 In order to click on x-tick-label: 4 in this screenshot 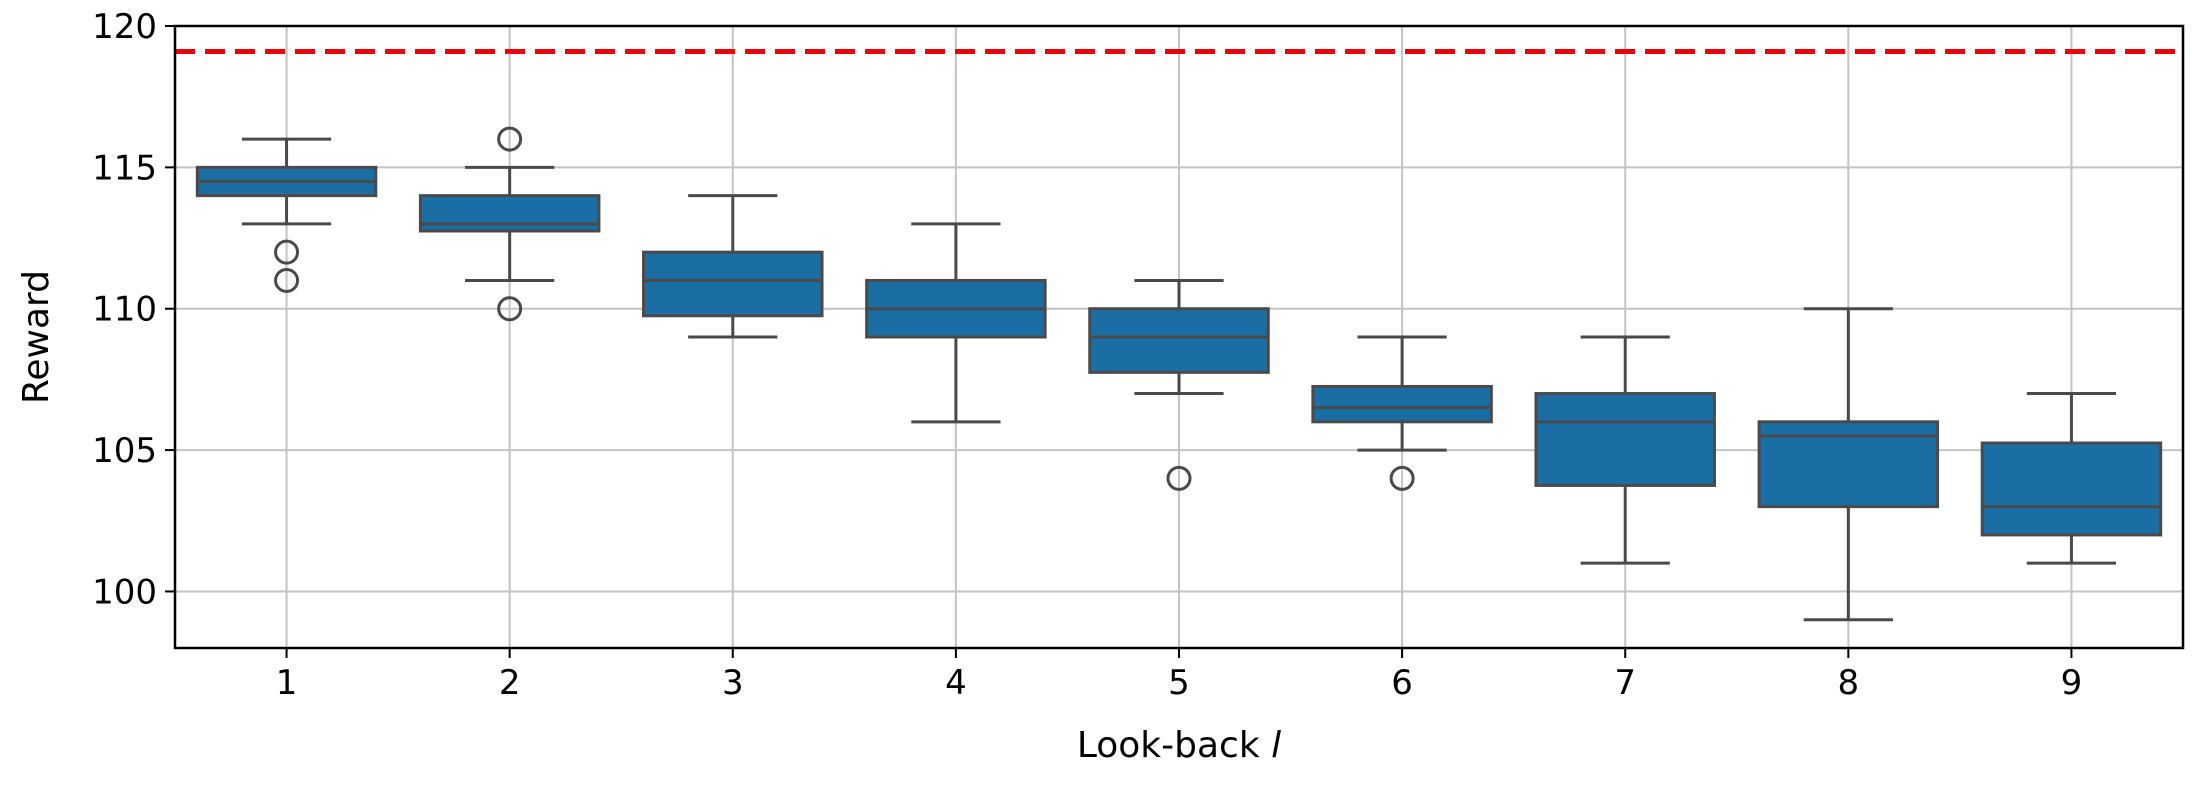, I will do `click(956, 683)`.